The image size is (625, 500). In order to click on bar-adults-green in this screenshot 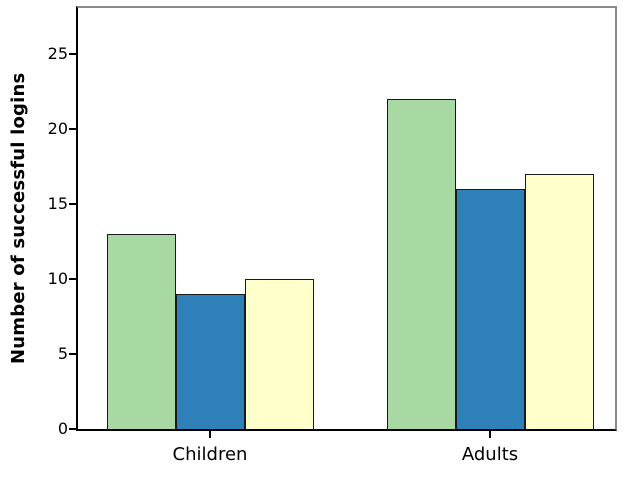, I will do `click(421, 264)`.